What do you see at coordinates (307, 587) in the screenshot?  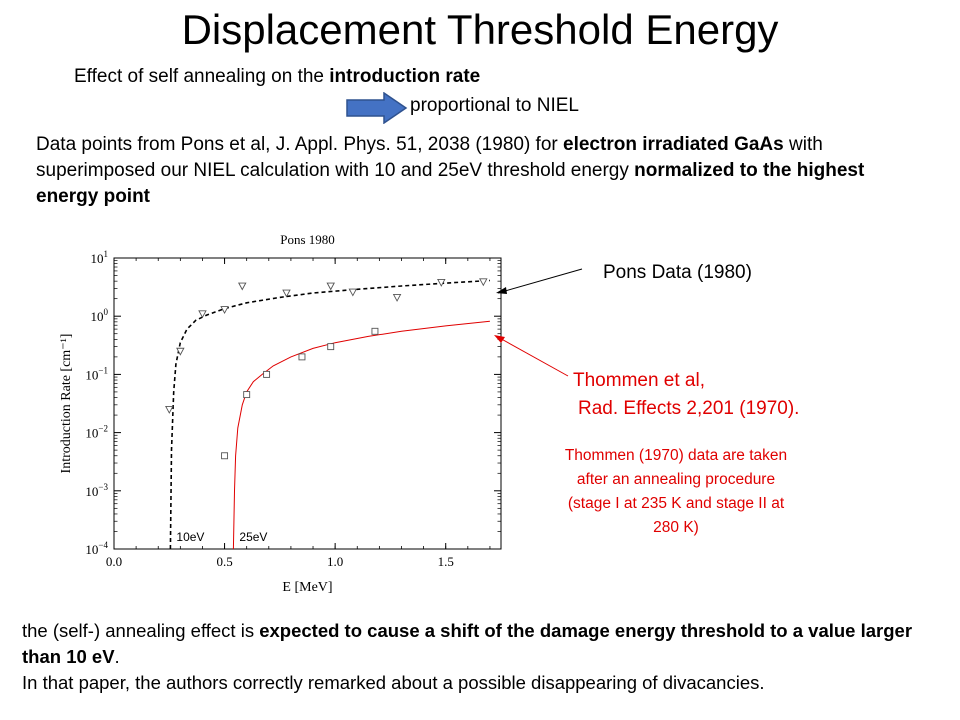 I see `x-axis-label: E [MeV]` at bounding box center [307, 587].